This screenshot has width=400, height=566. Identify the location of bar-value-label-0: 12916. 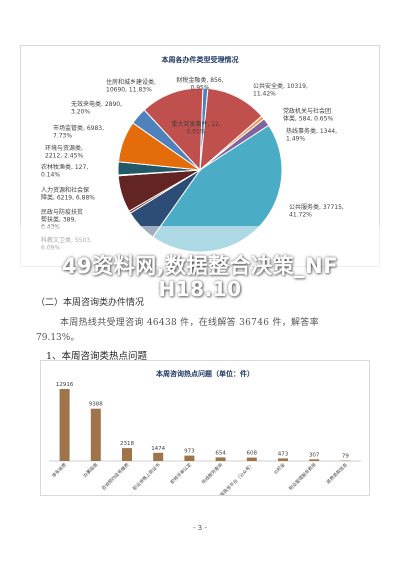
(65, 385).